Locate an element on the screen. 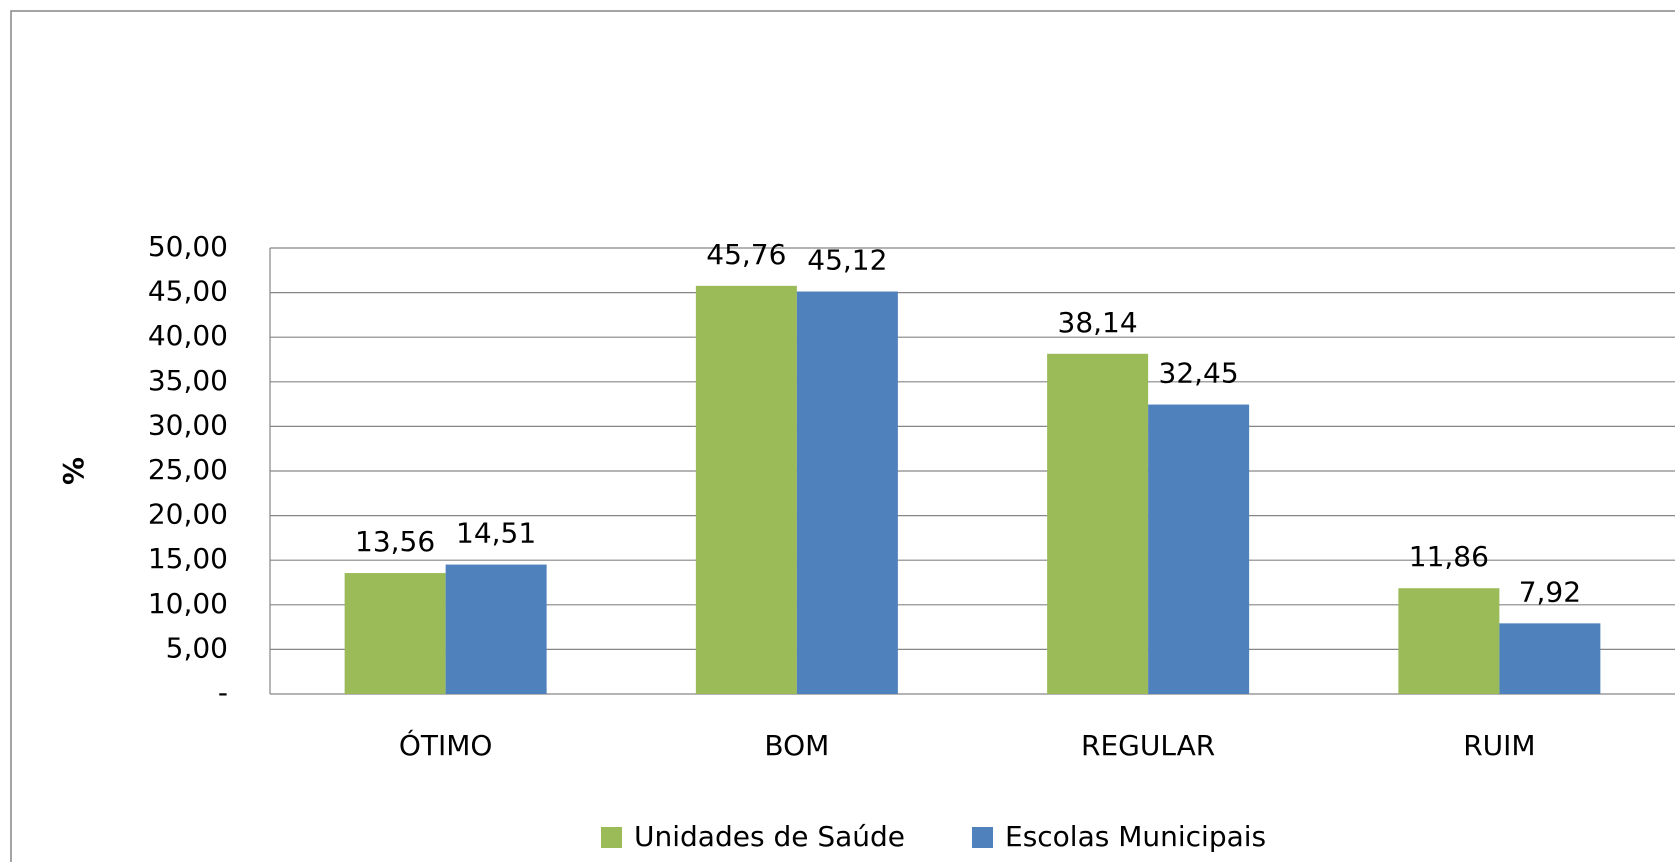 This screenshot has width=1675, height=862. x-tick-label: ÓTIMO is located at coordinates (446, 745).